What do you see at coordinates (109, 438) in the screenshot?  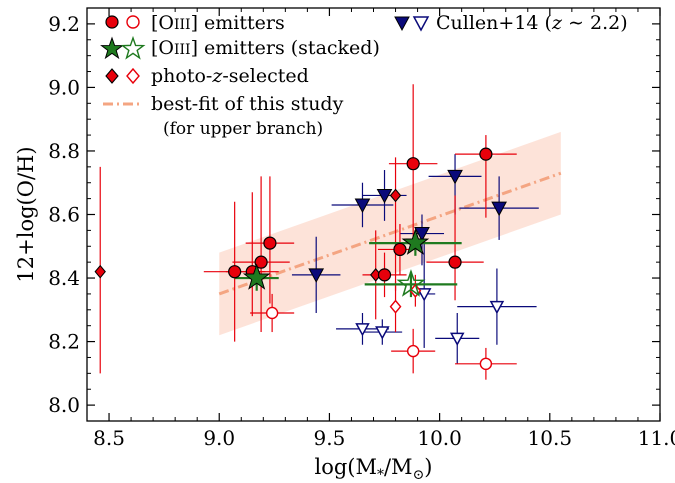 I see `x-tick-label: 8.5` at bounding box center [109, 438].